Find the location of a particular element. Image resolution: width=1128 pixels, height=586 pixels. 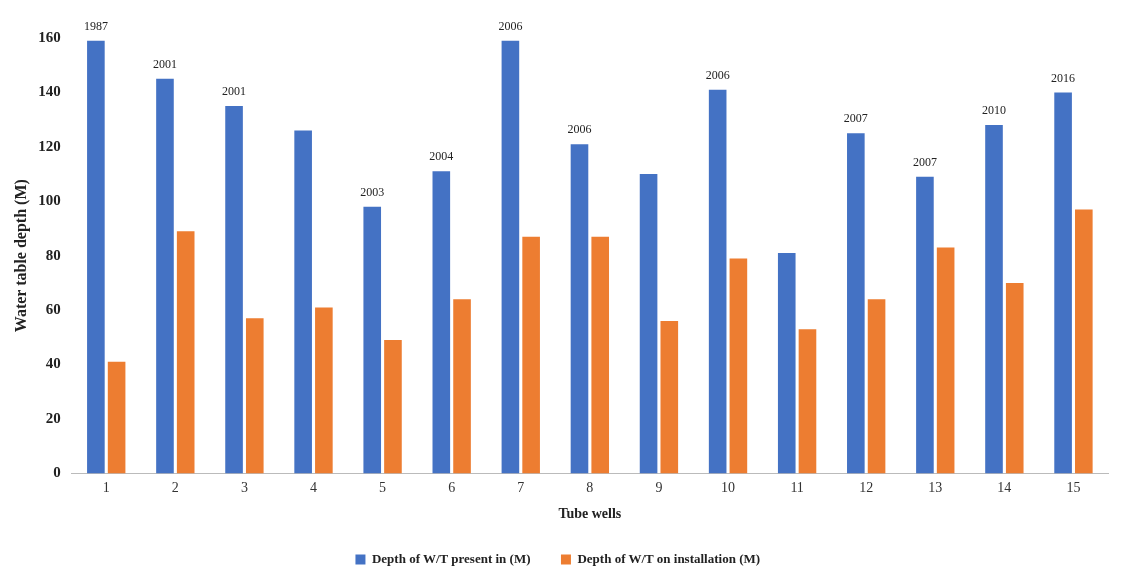

x-tick-label: 1 is located at coordinates (106, 488).